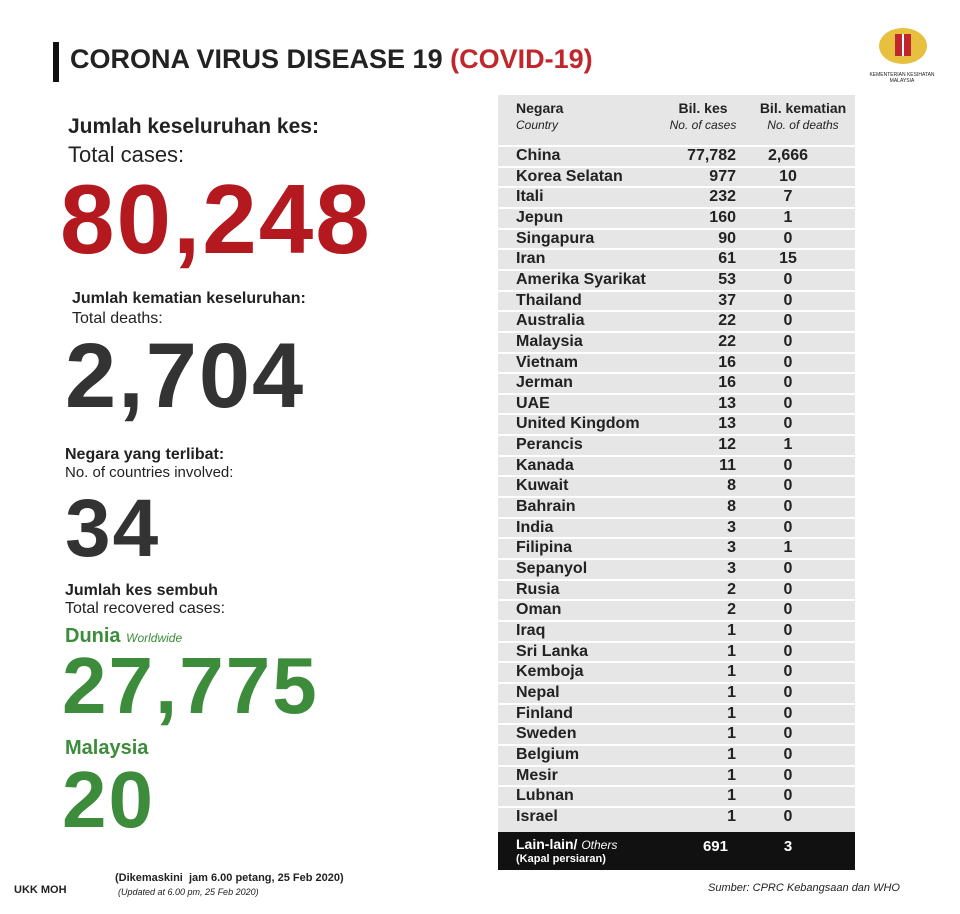  Describe the element at coordinates (188, 892) in the screenshot. I see `footer-updated: (Updated at 6.00 pm, 25 Feb 2020)` at that location.